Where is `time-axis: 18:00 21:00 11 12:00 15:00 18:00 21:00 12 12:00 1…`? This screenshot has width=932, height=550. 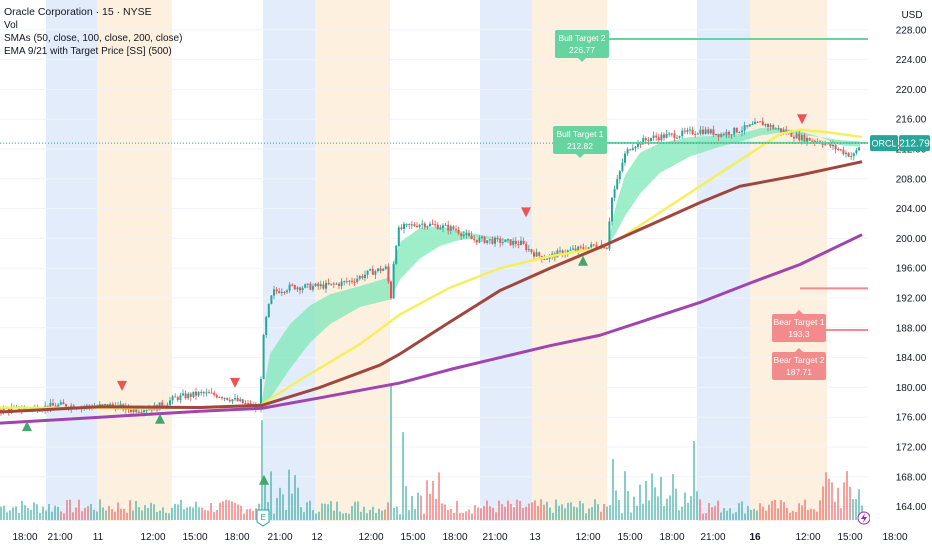
time-axis: 18:00 21:00 11 12:00 15:00 18:00 21:00 12 12:00 1… is located at coordinates (466, 538).